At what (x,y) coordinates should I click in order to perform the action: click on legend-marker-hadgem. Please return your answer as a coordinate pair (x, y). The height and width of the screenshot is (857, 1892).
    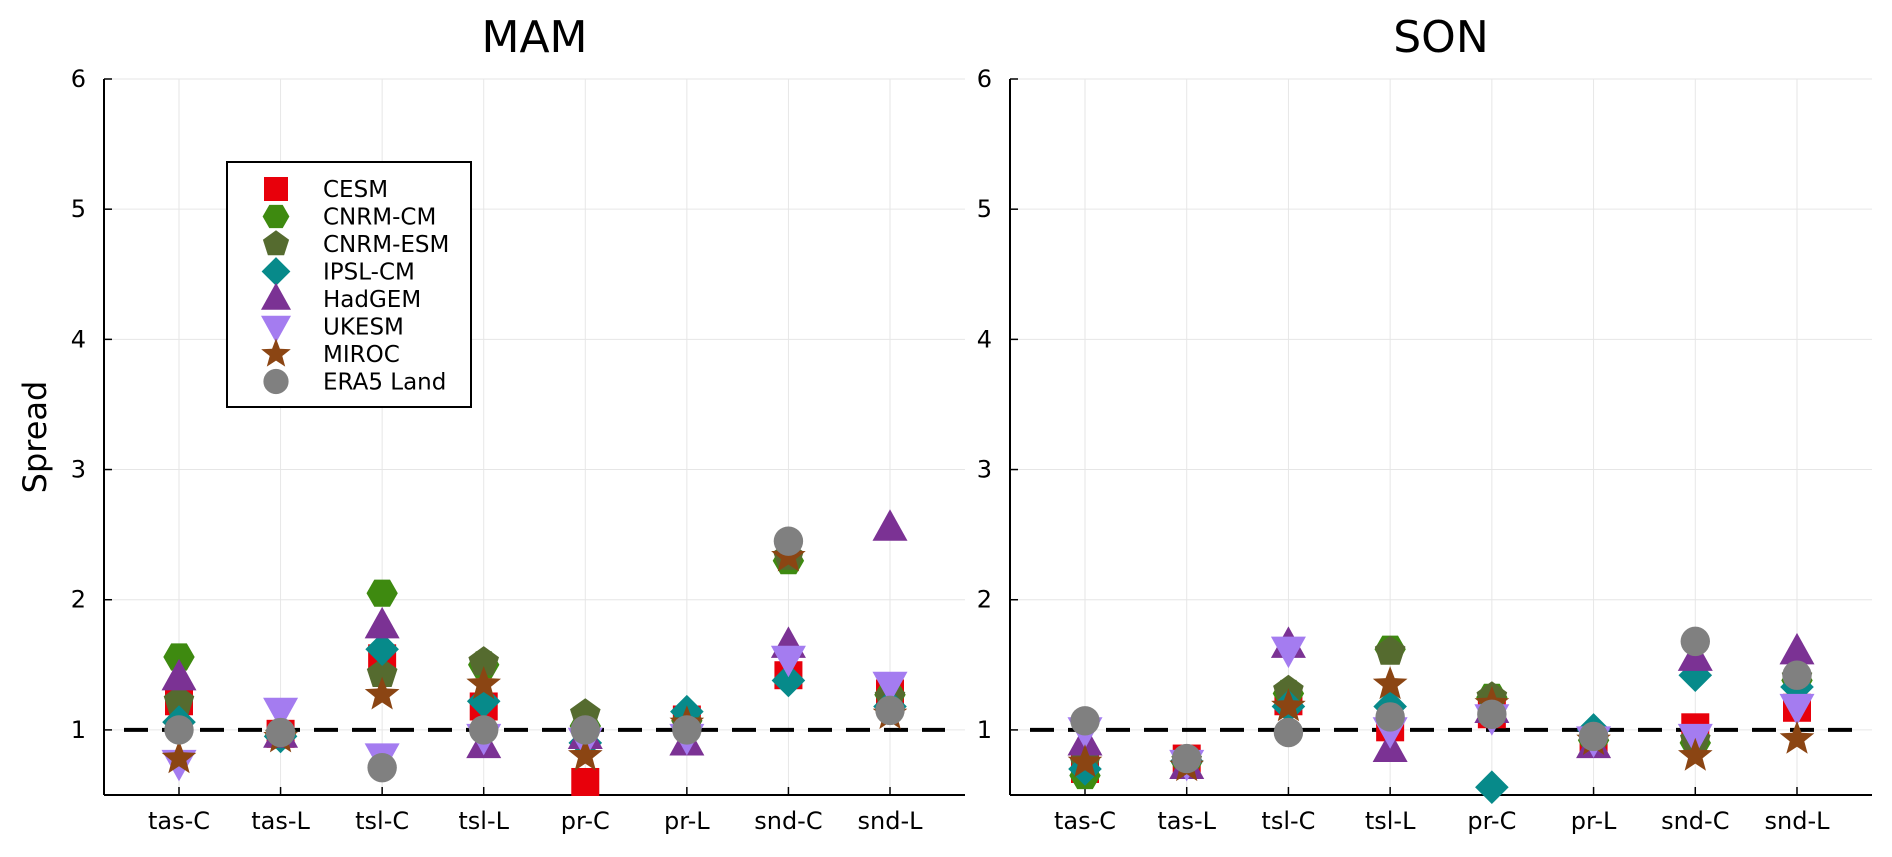
    Looking at the image, I should click on (276, 296).